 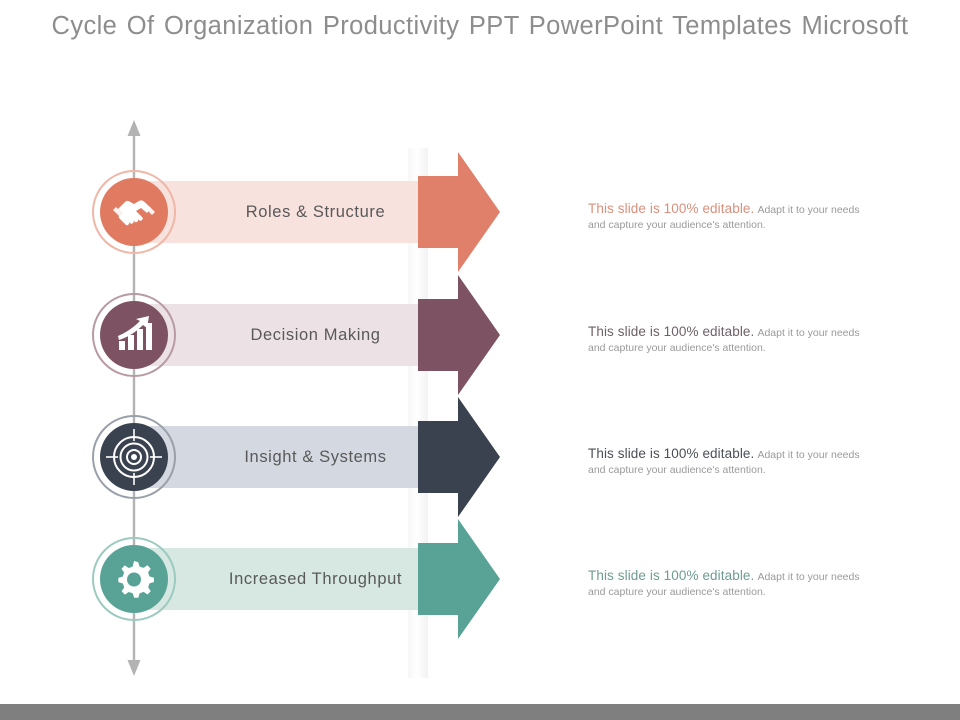 I want to click on bar-chart-growth-icon, so click(x=135, y=333).